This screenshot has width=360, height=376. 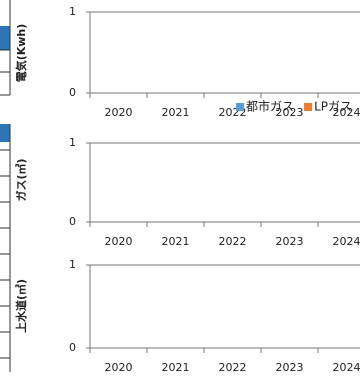 I want to click on legend-label: 都市ガス, so click(x=270, y=106).